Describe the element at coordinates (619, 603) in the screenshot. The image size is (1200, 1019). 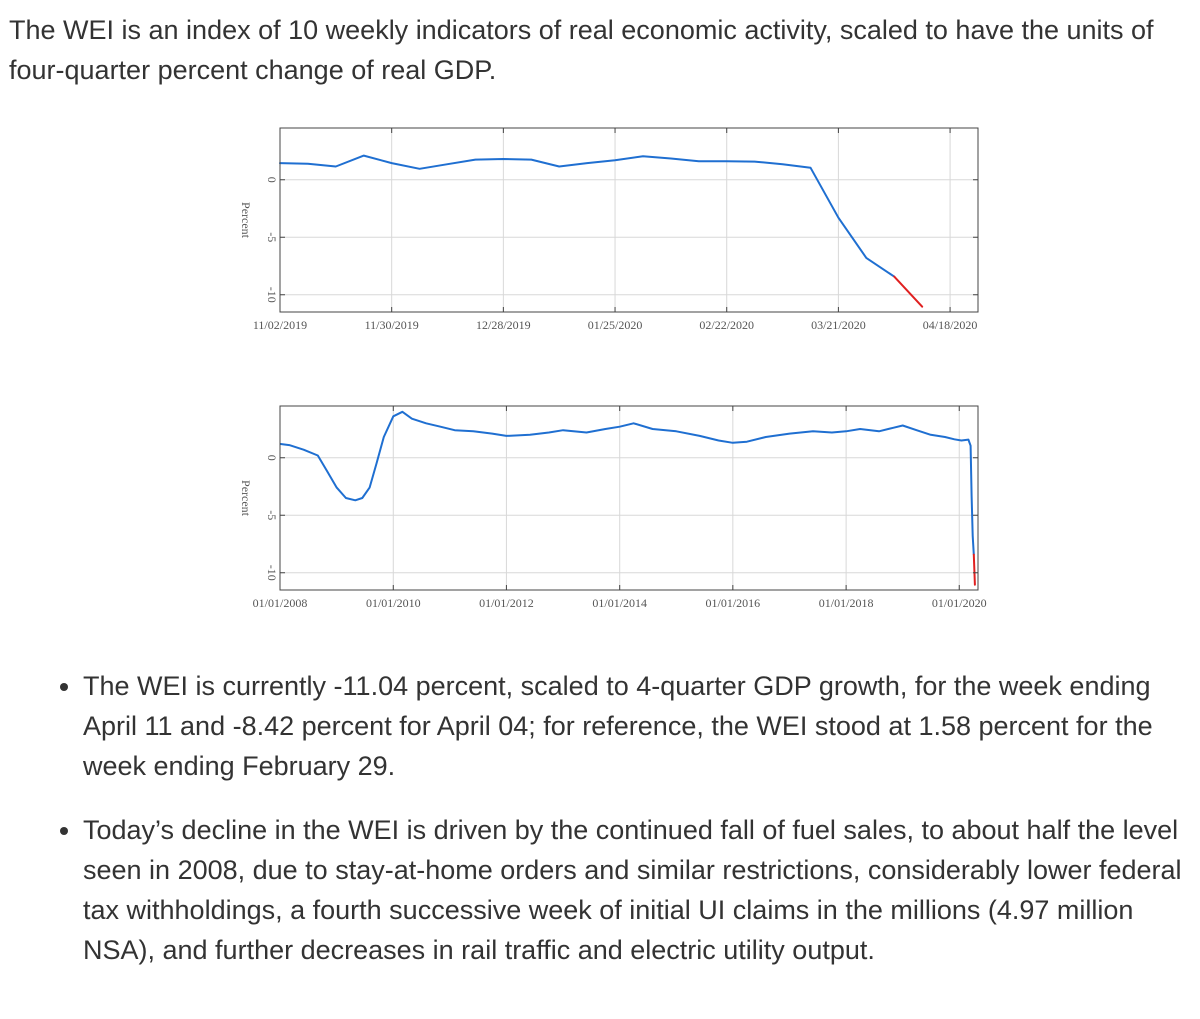
I see `x-tick-label: 01/01/2014` at that location.